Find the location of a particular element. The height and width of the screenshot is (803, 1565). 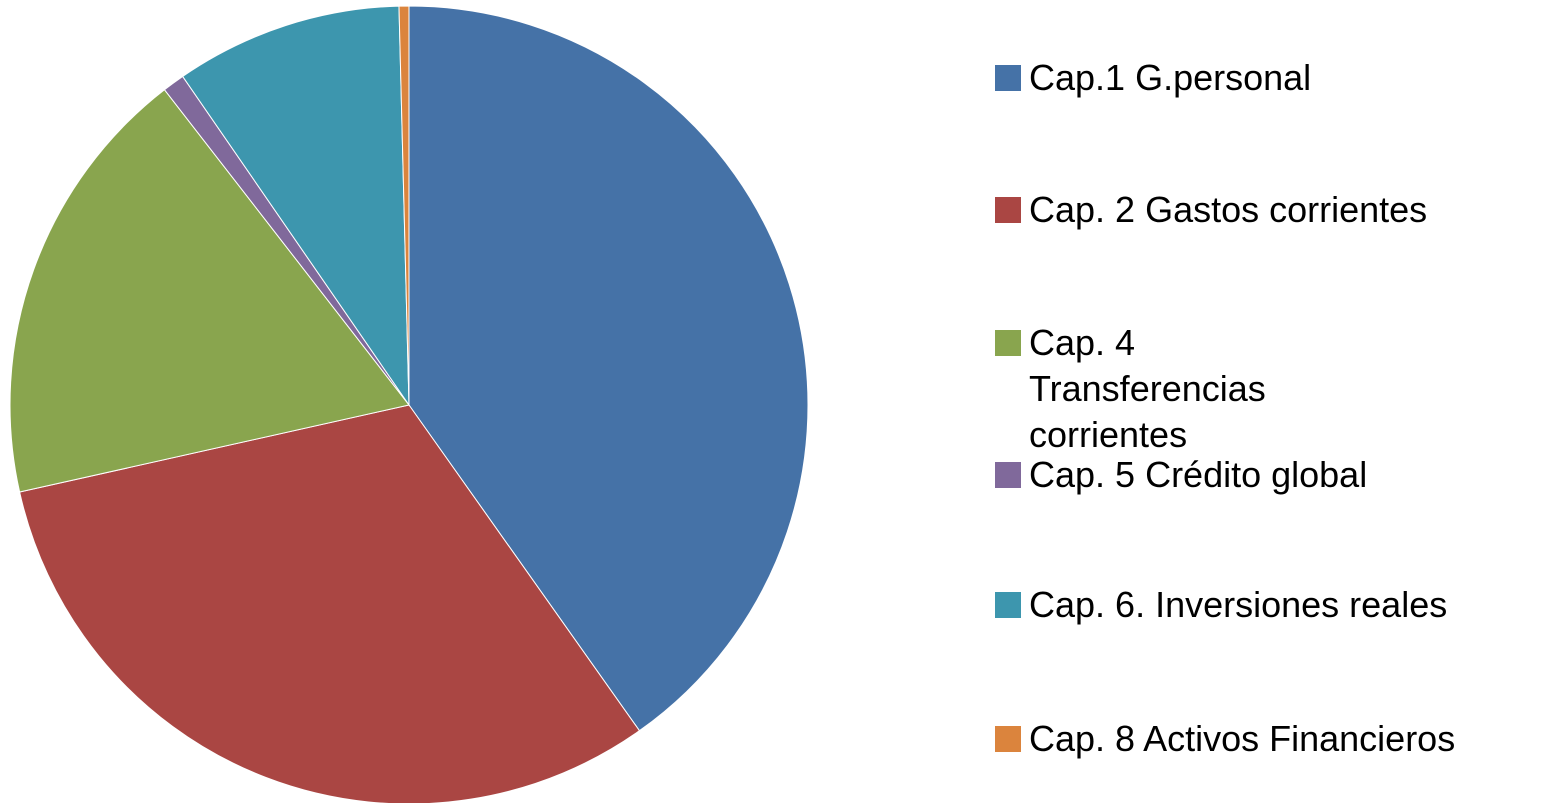

legend-item: Cap. 8 Activos Financieros is located at coordinates (1225, 739).